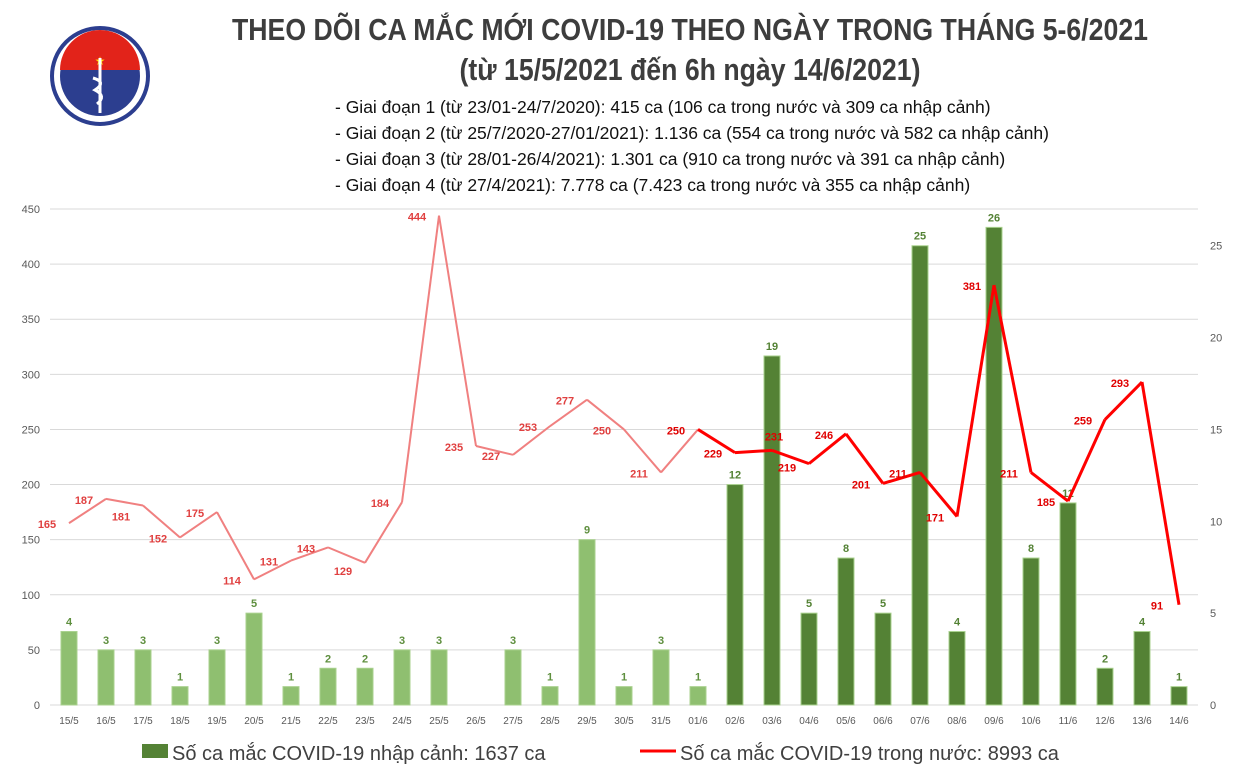 This screenshot has width=1242, height=780. What do you see at coordinates (661, 721) in the screenshot?
I see `x-tick-label: 31/5` at bounding box center [661, 721].